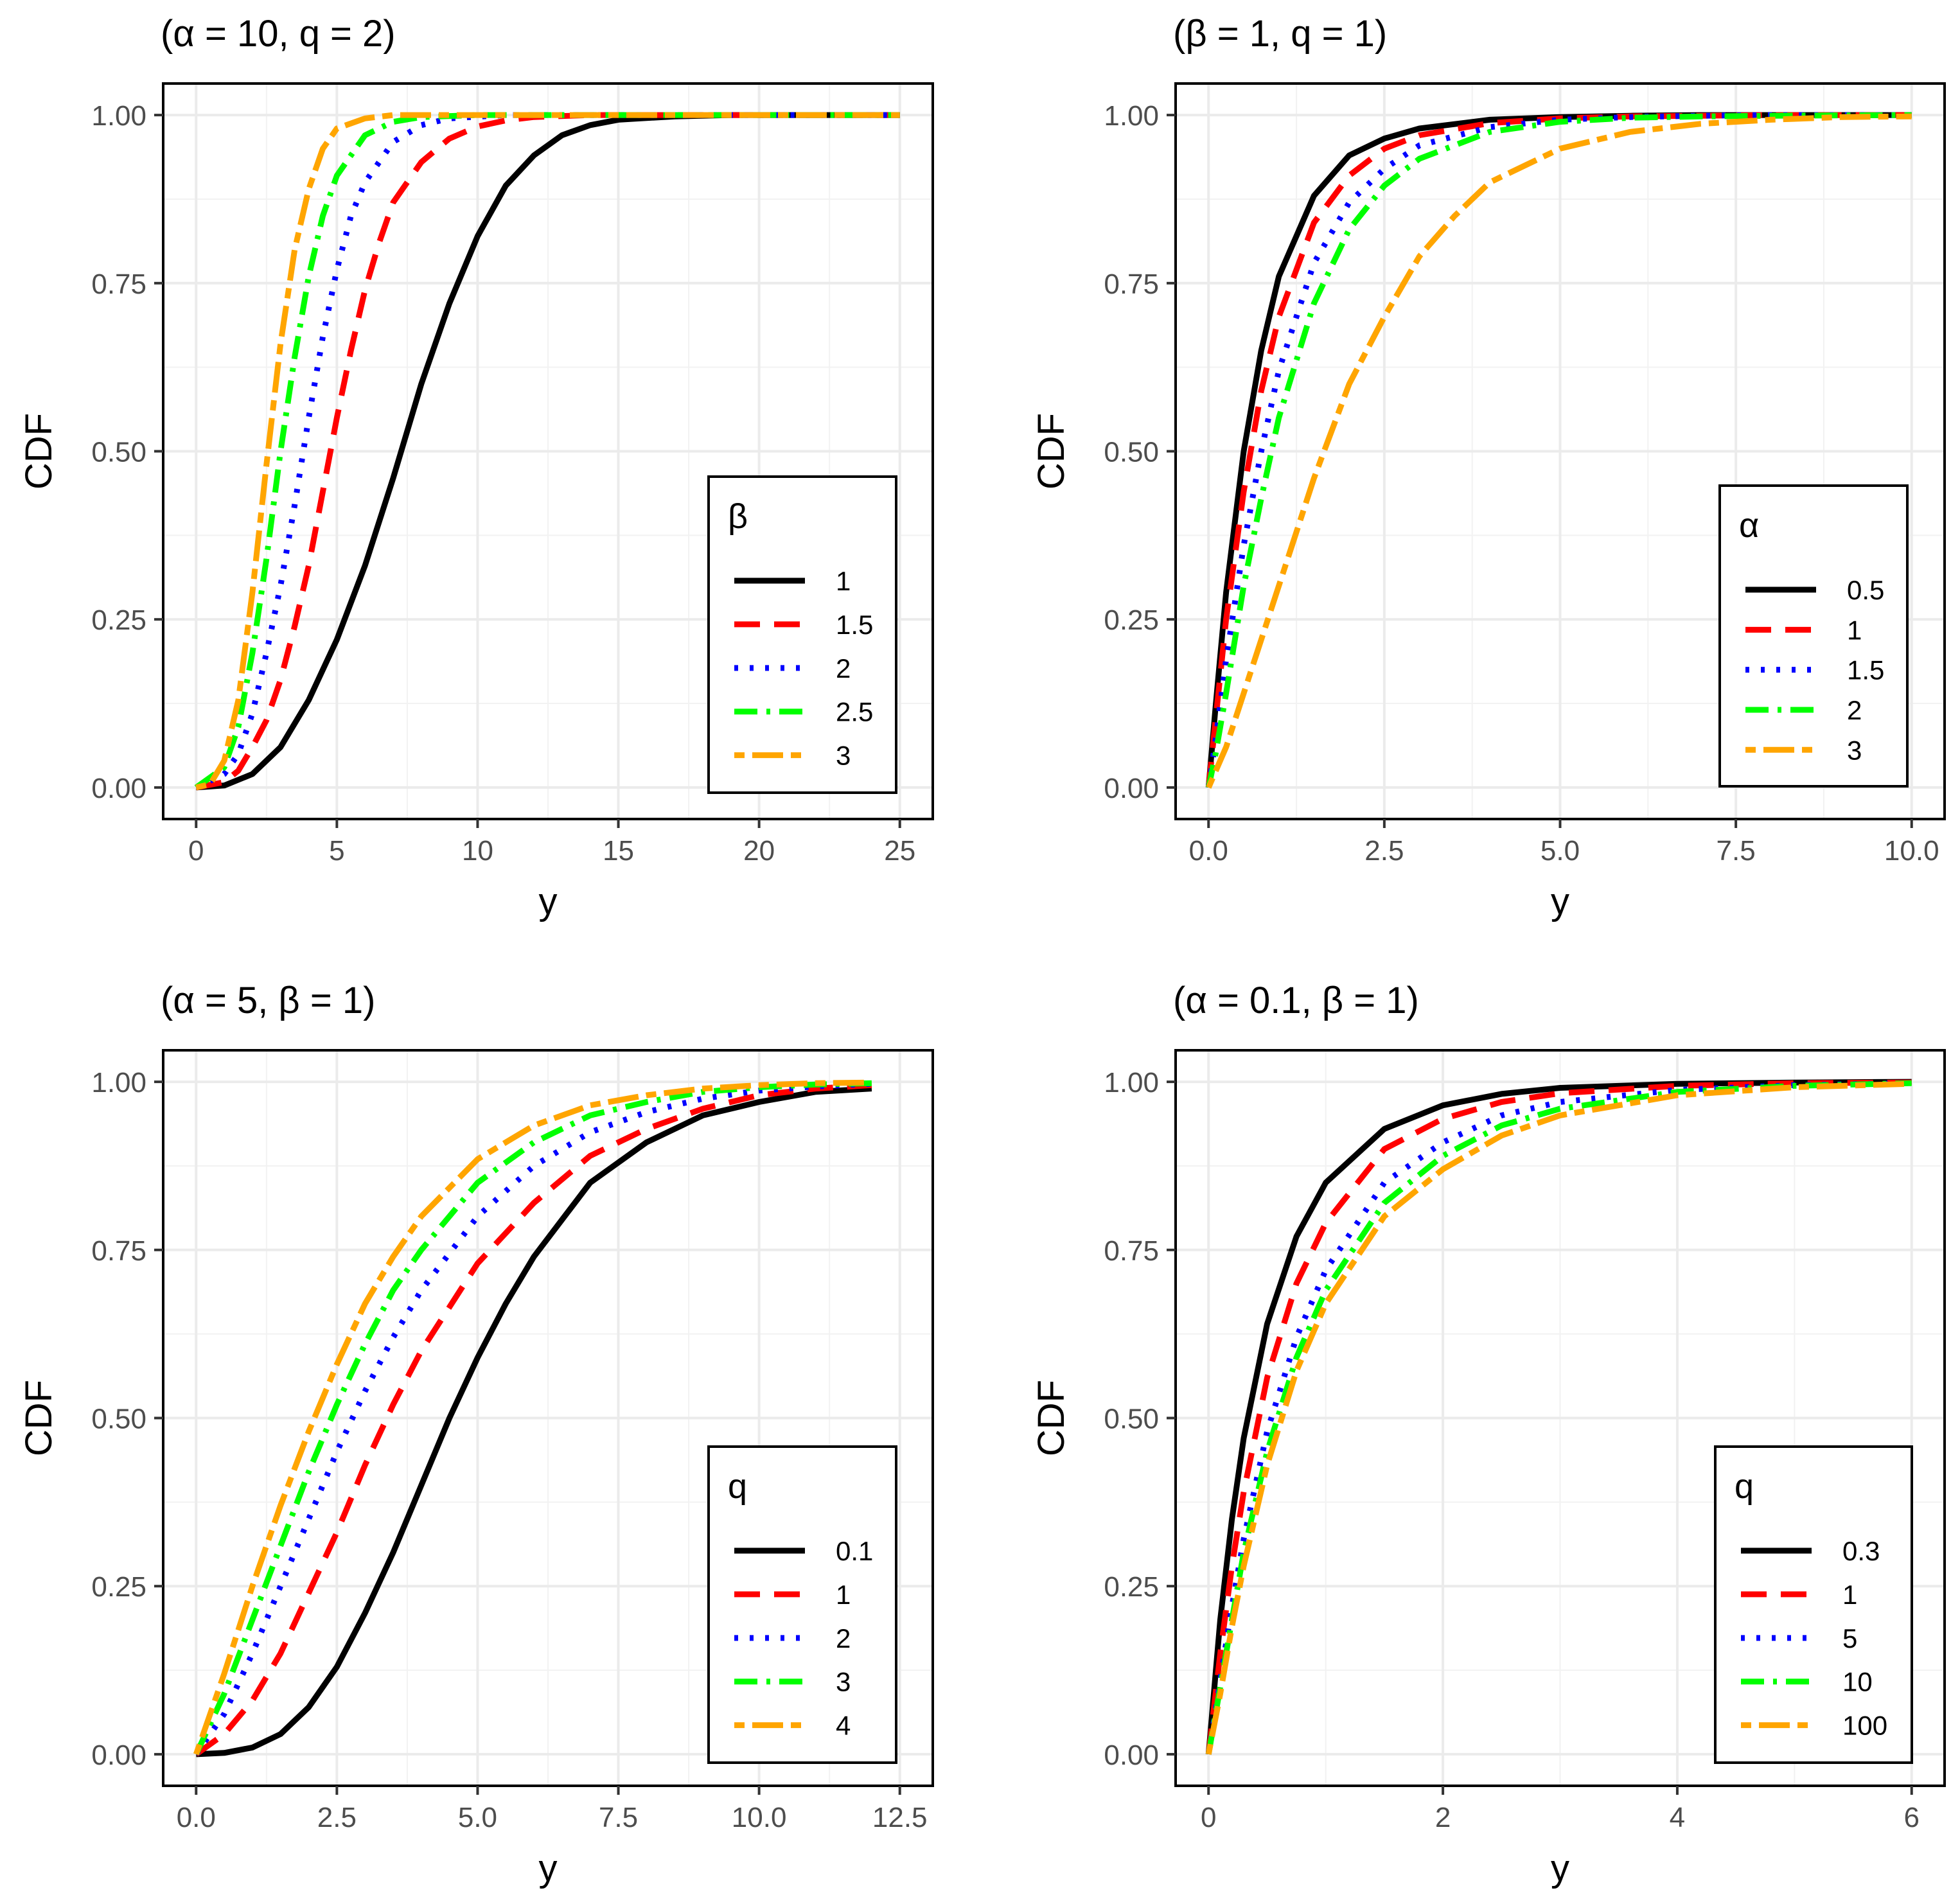 Image resolution: width=1960 pixels, height=1895 pixels. I want to click on legend: q 0.1 1 2 3 4, so click(802, 1604).